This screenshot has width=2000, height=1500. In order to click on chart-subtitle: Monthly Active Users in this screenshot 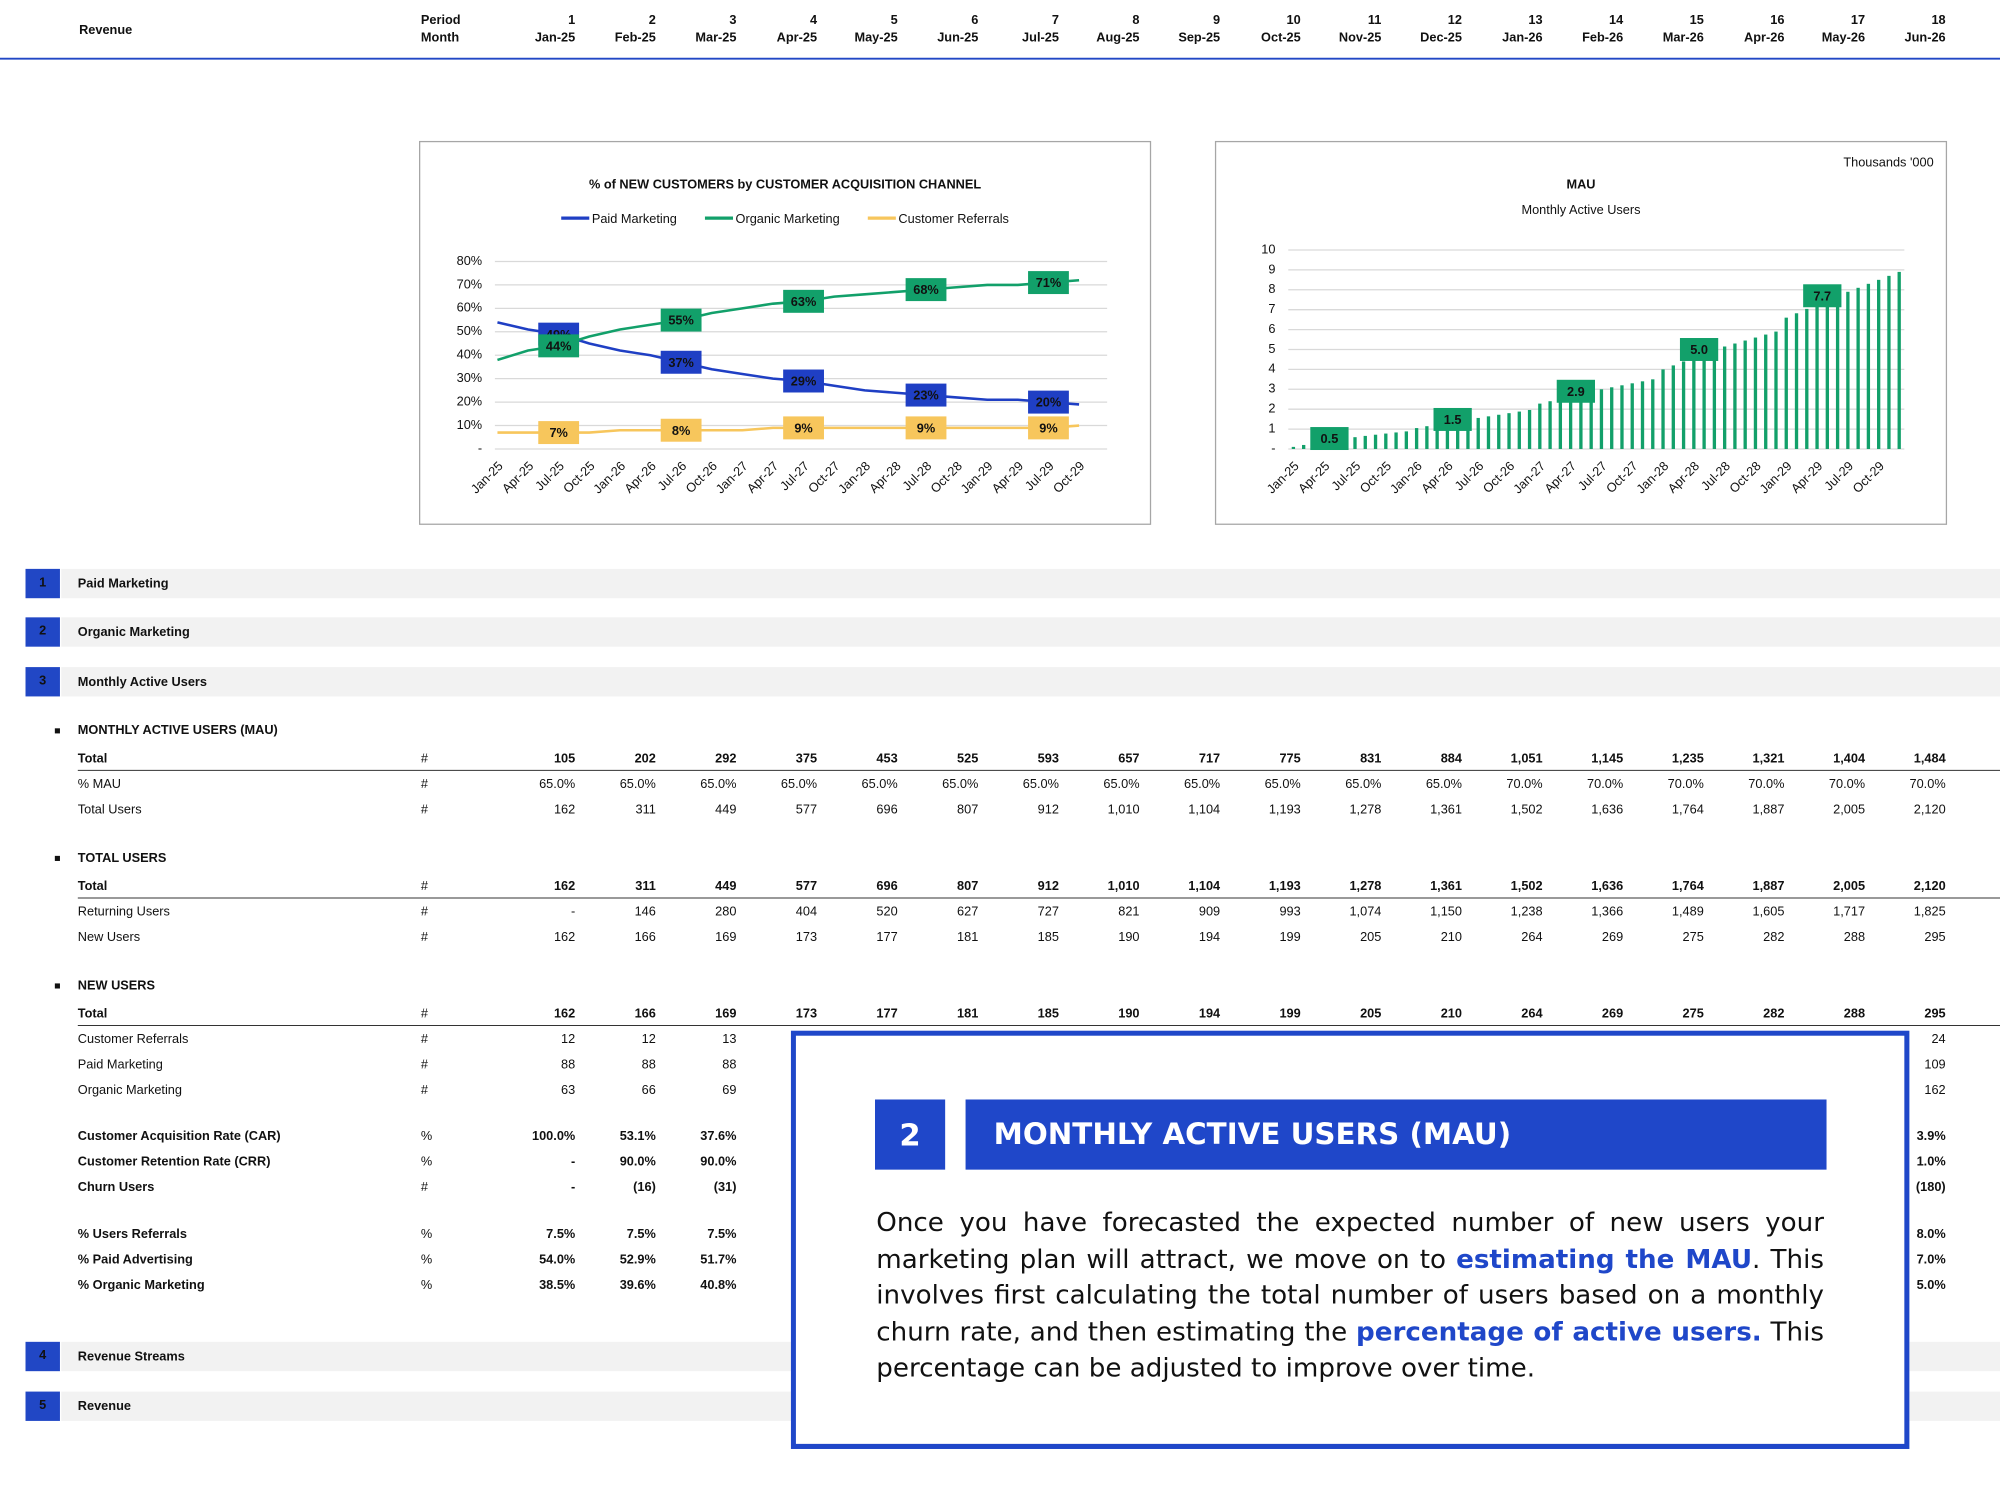, I will do `click(1580, 209)`.